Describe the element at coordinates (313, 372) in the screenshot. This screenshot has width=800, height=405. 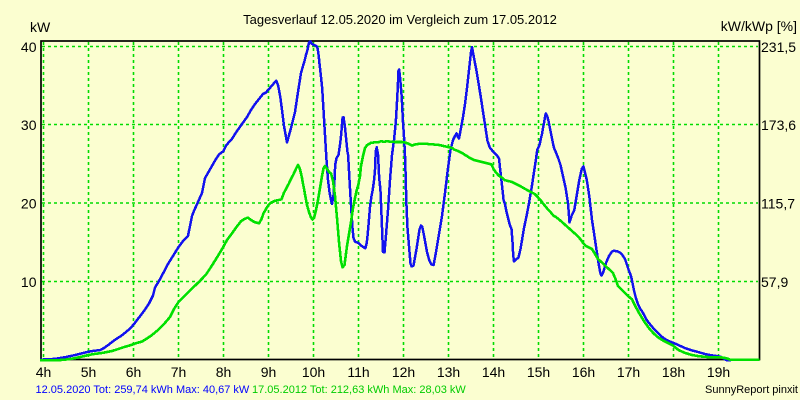
I see `svg-text: 10h` at that location.